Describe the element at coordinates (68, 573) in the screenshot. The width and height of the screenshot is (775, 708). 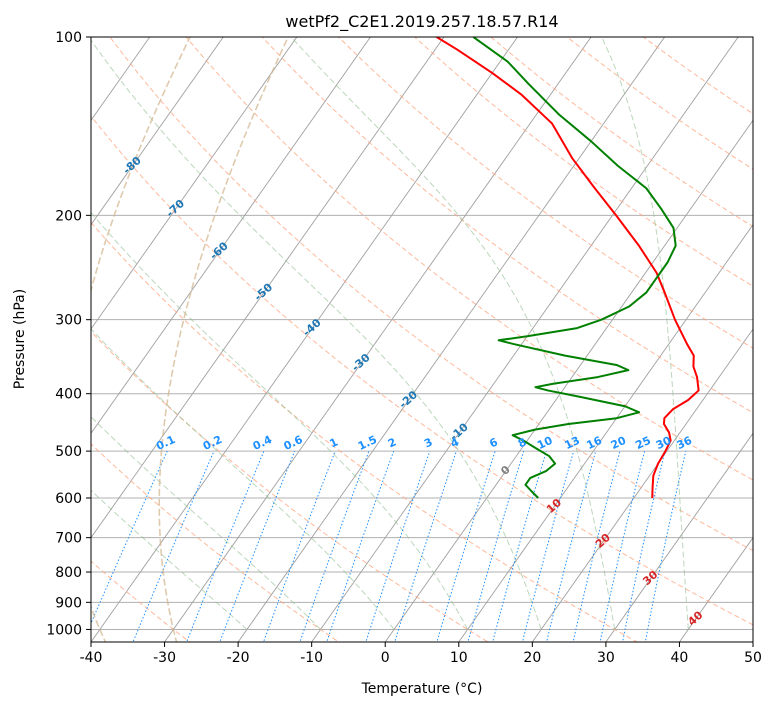
I see `y-tick-label: 800` at that location.